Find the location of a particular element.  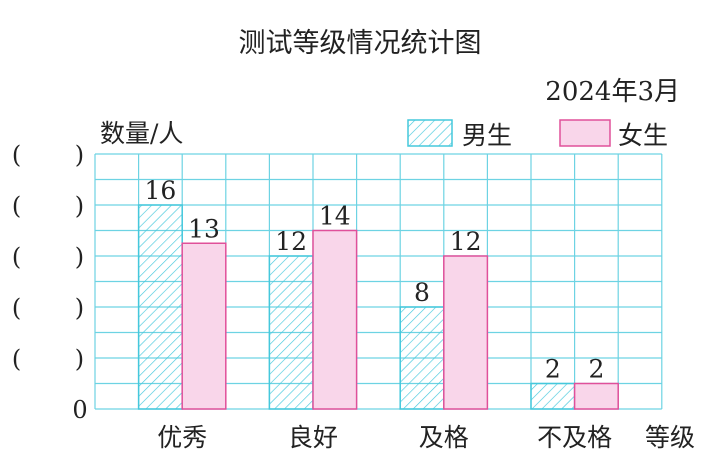

y-ticks: 0 ( ) ( ) ( ) ( ) ( ) is located at coordinates (50, 282).